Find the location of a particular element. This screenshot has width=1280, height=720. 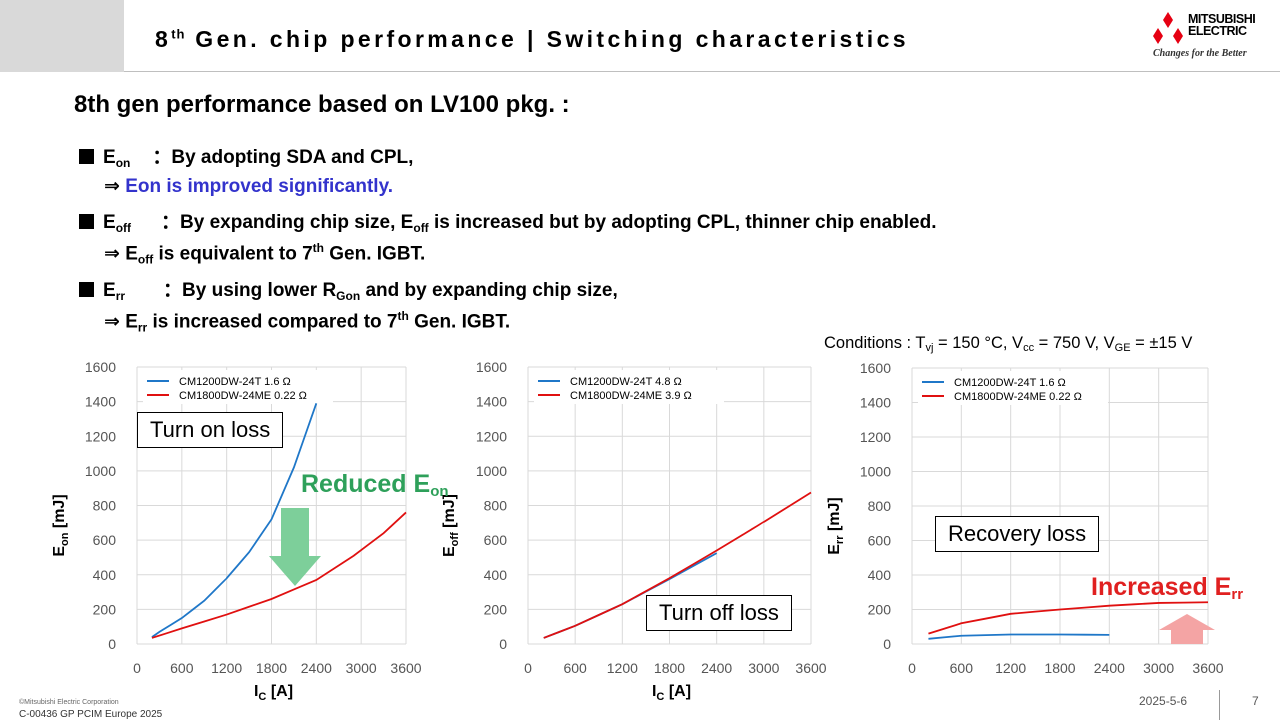

recovery-loss-label: Recovery loss is located at coordinates (1017, 534).